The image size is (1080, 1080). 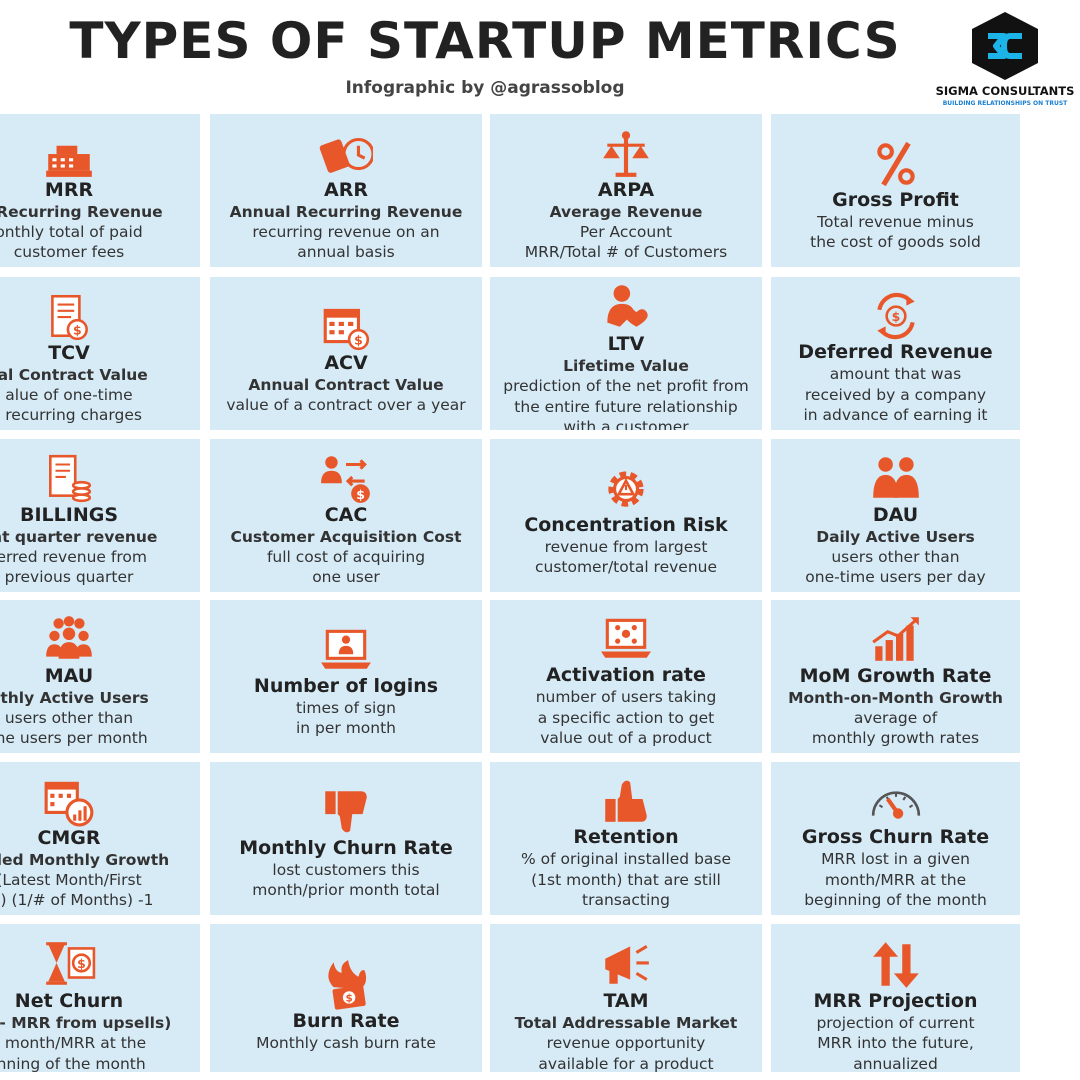 What do you see at coordinates (69, 161) in the screenshot?
I see `cash-register-icon` at bounding box center [69, 161].